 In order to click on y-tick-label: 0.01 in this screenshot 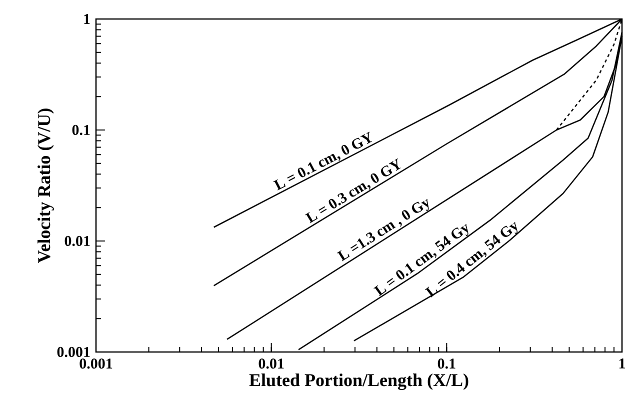, I will do `click(77, 241)`.